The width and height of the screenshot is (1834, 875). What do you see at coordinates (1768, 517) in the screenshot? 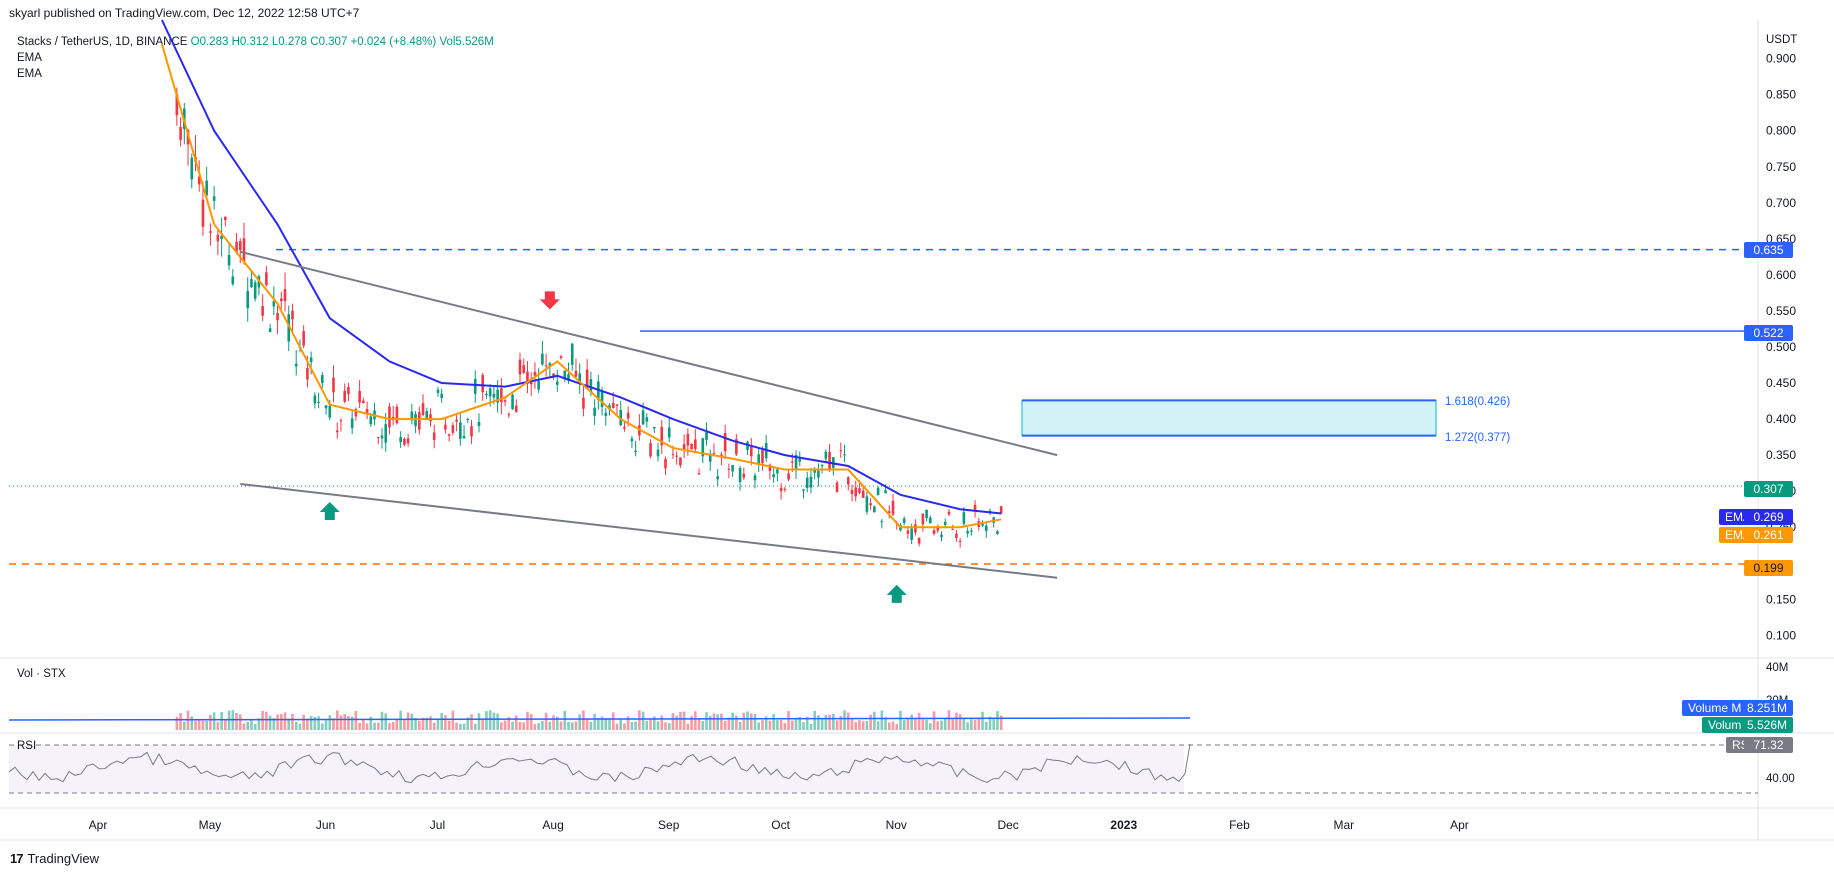
I see `ema50-badge: 0.269` at bounding box center [1768, 517].